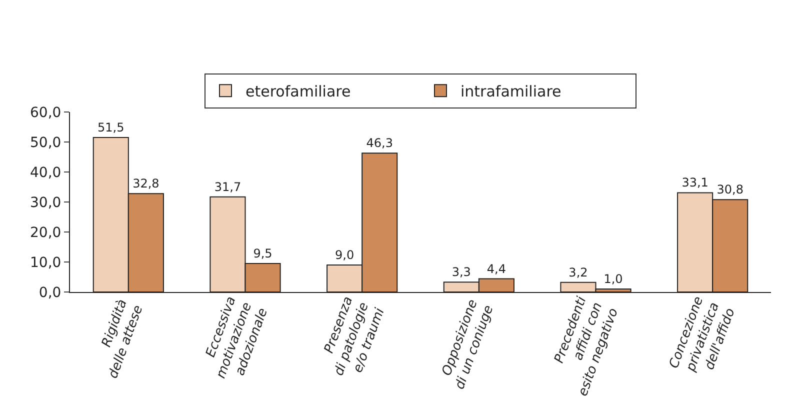  I want to click on data-label: 9,5, so click(262, 253).